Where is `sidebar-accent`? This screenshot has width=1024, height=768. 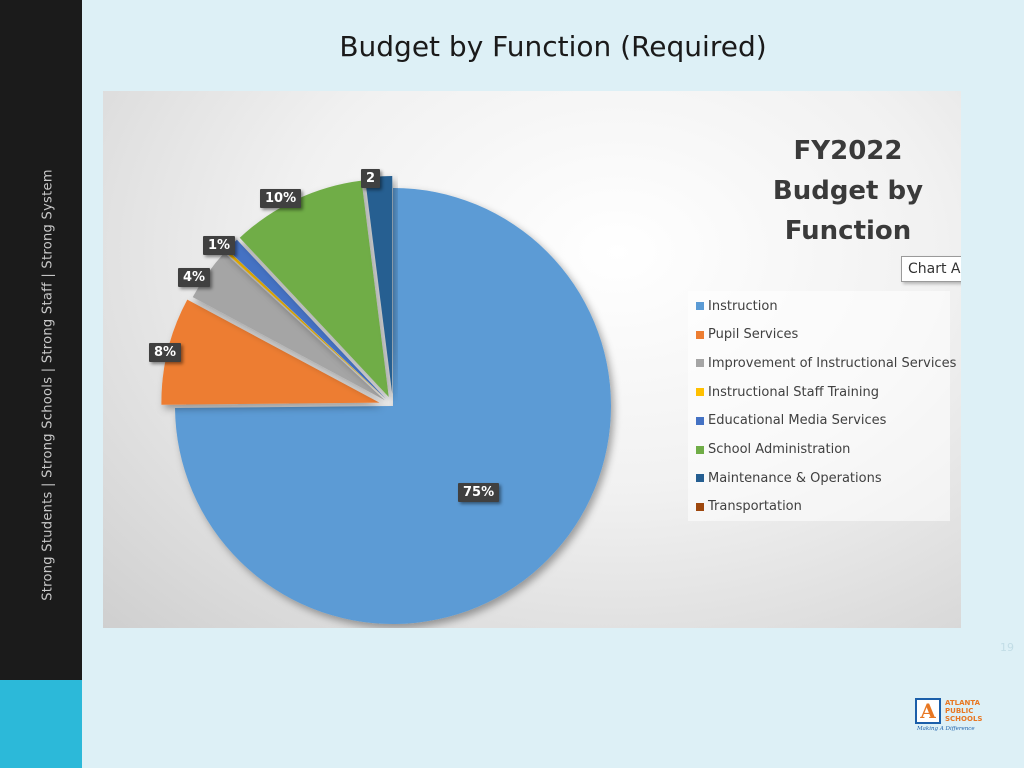 sidebar-accent is located at coordinates (41, 724).